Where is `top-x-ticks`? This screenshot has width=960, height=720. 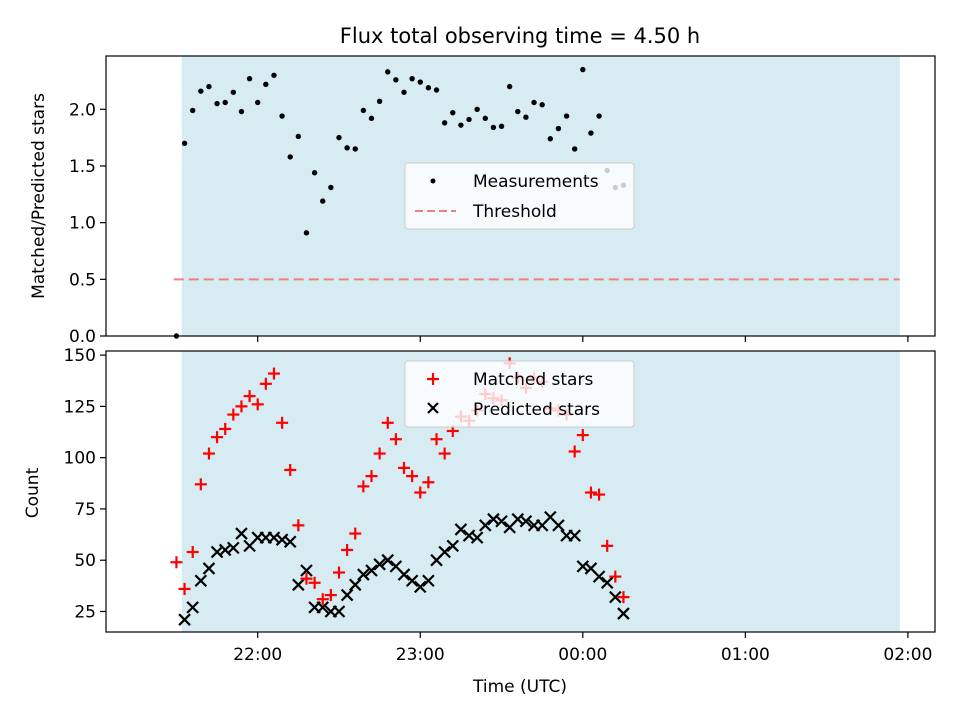 top-x-ticks is located at coordinates (583, 339).